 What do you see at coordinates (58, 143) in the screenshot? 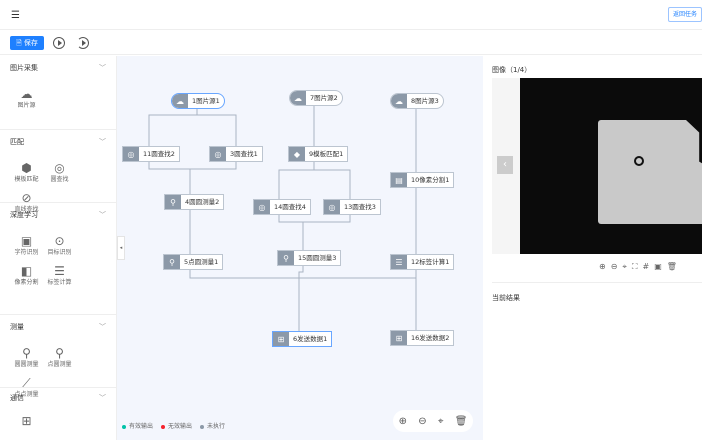
I see `section-header: 匹配 ﹀` at bounding box center [58, 143].